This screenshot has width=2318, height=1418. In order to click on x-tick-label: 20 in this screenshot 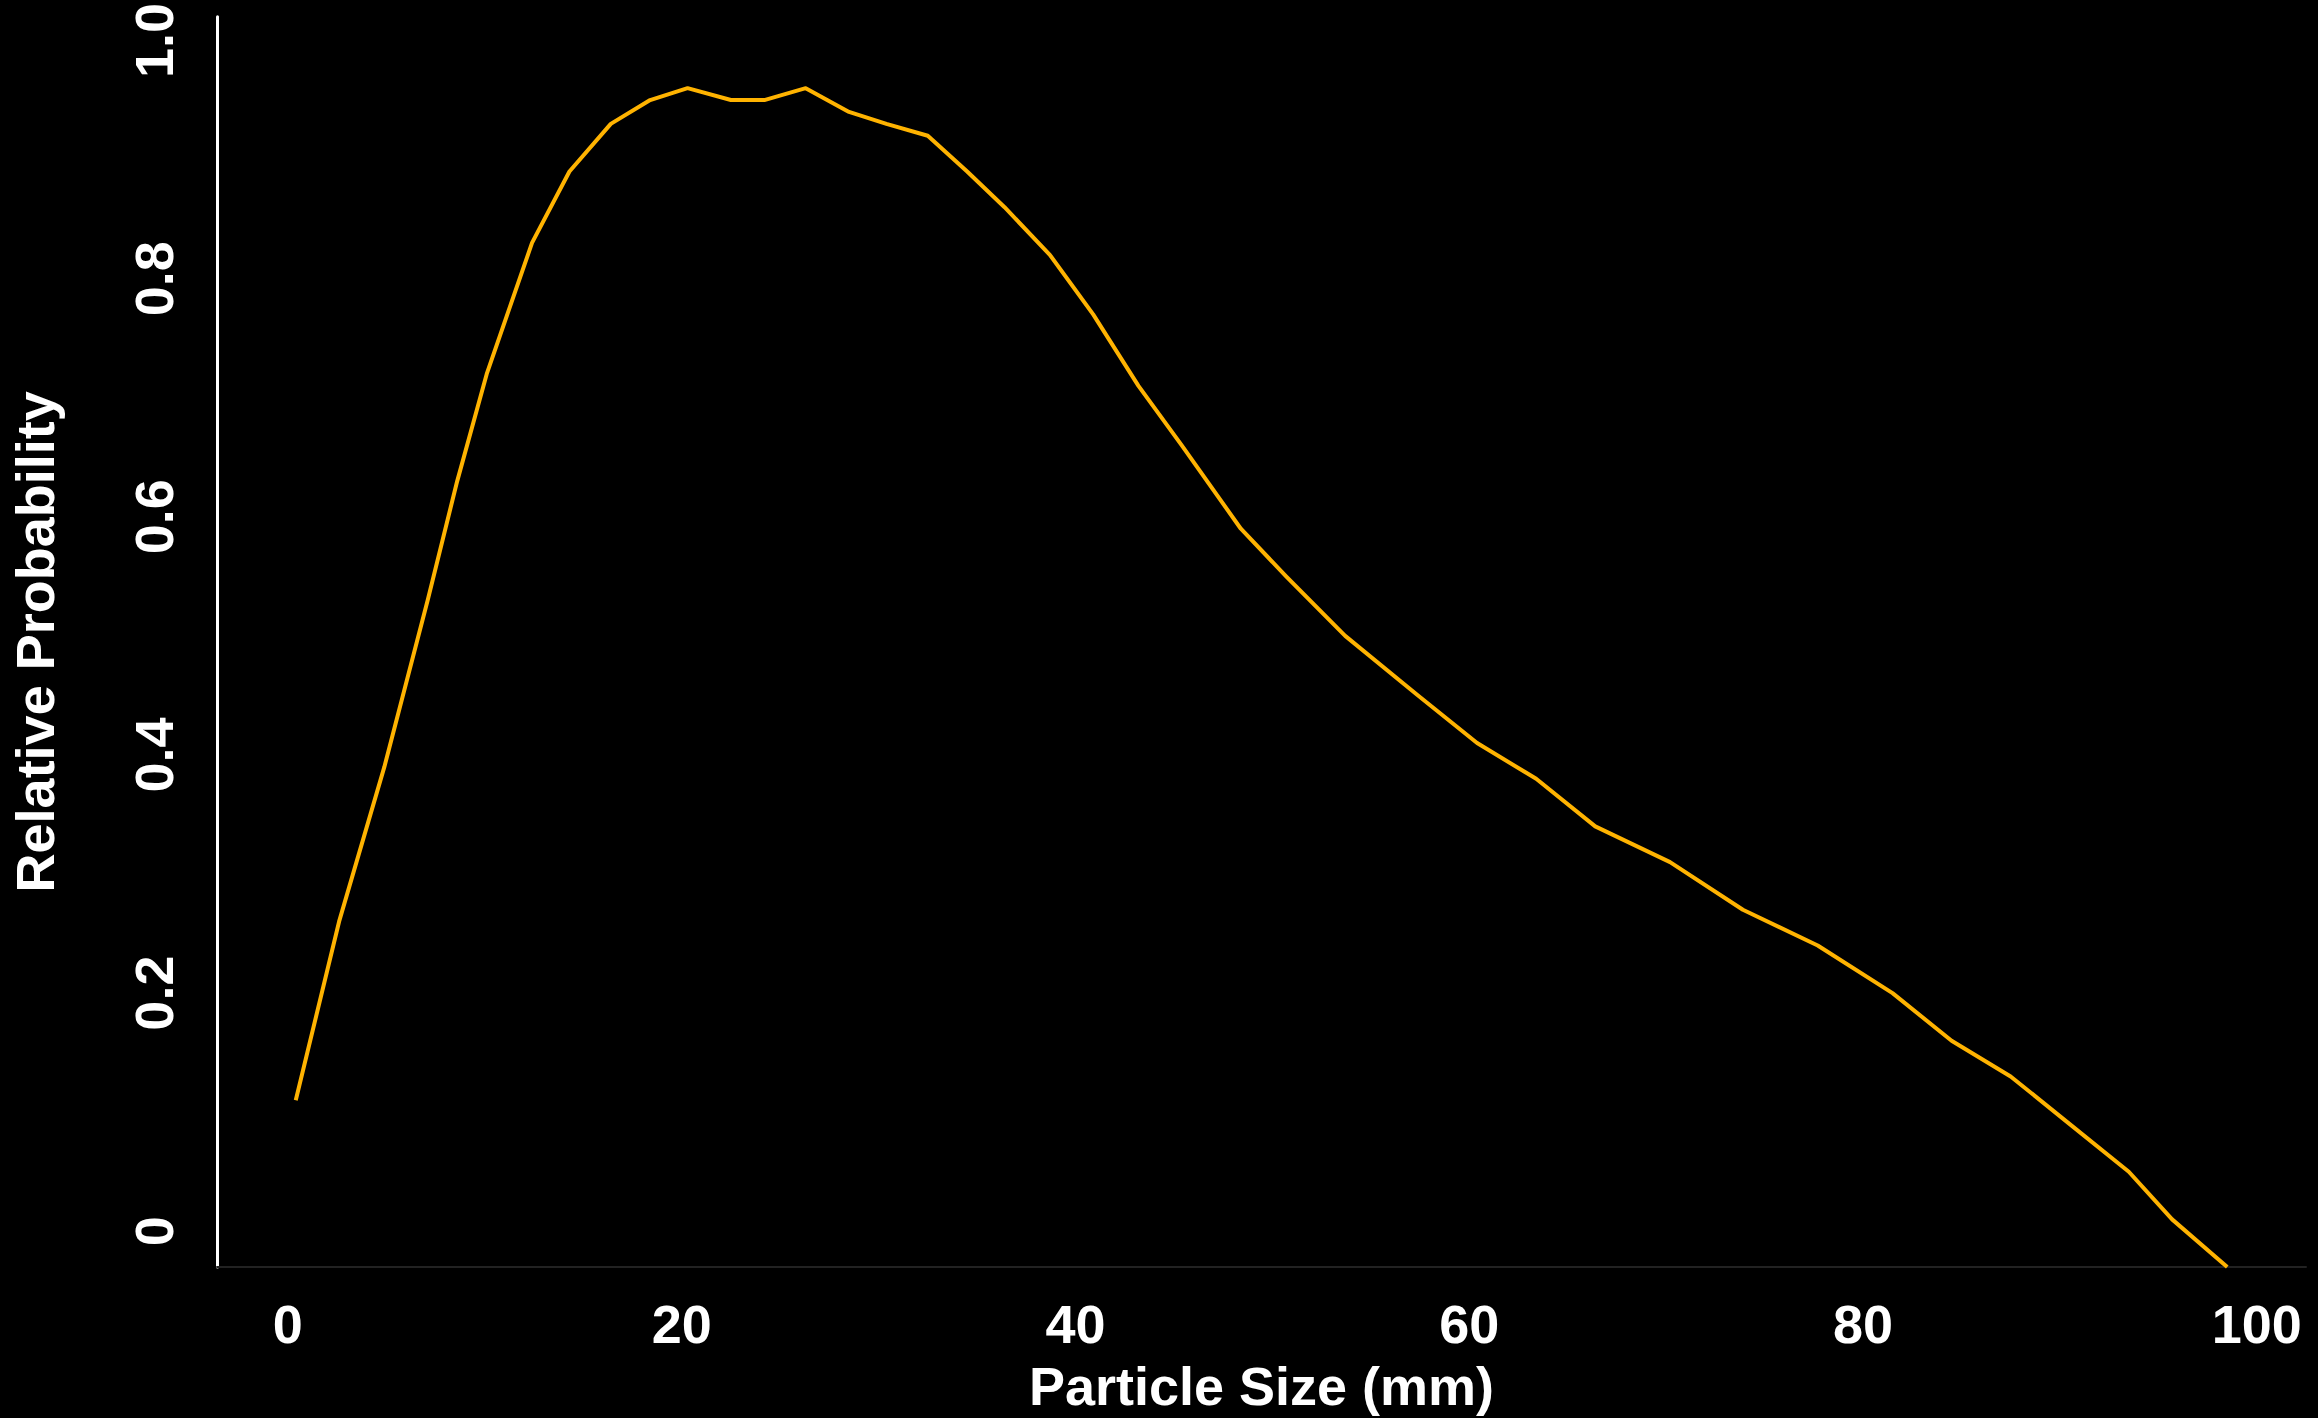, I will do `click(681, 1324)`.